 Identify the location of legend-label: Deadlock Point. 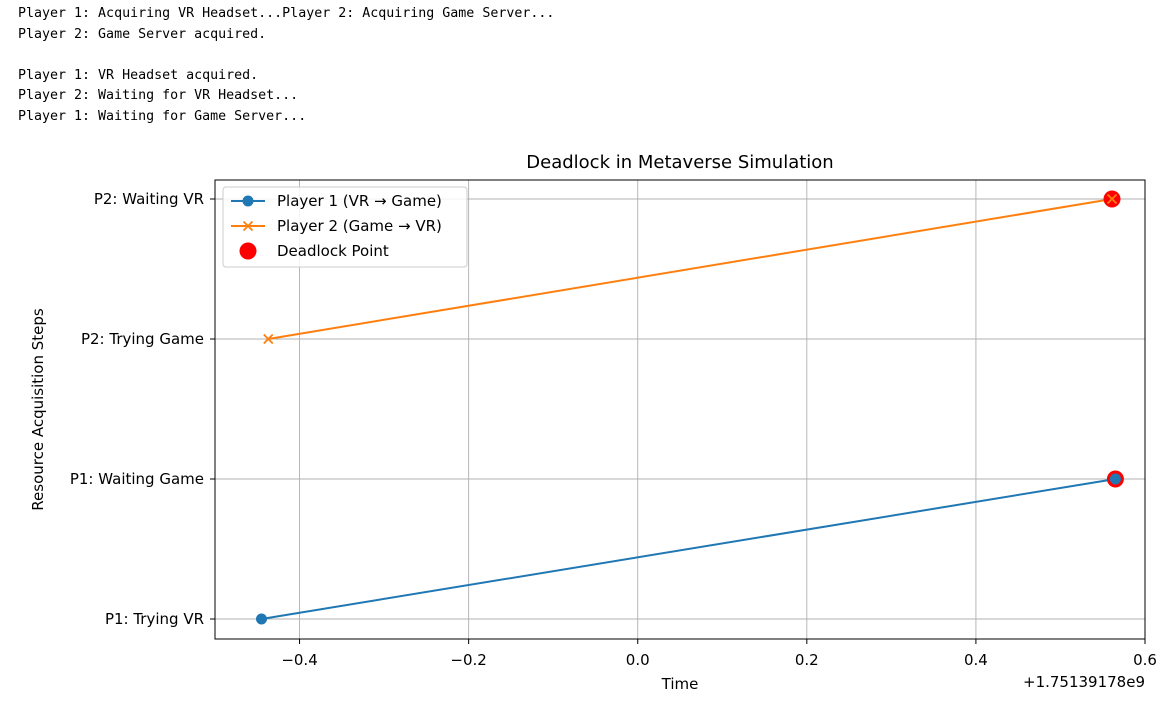
(333, 251).